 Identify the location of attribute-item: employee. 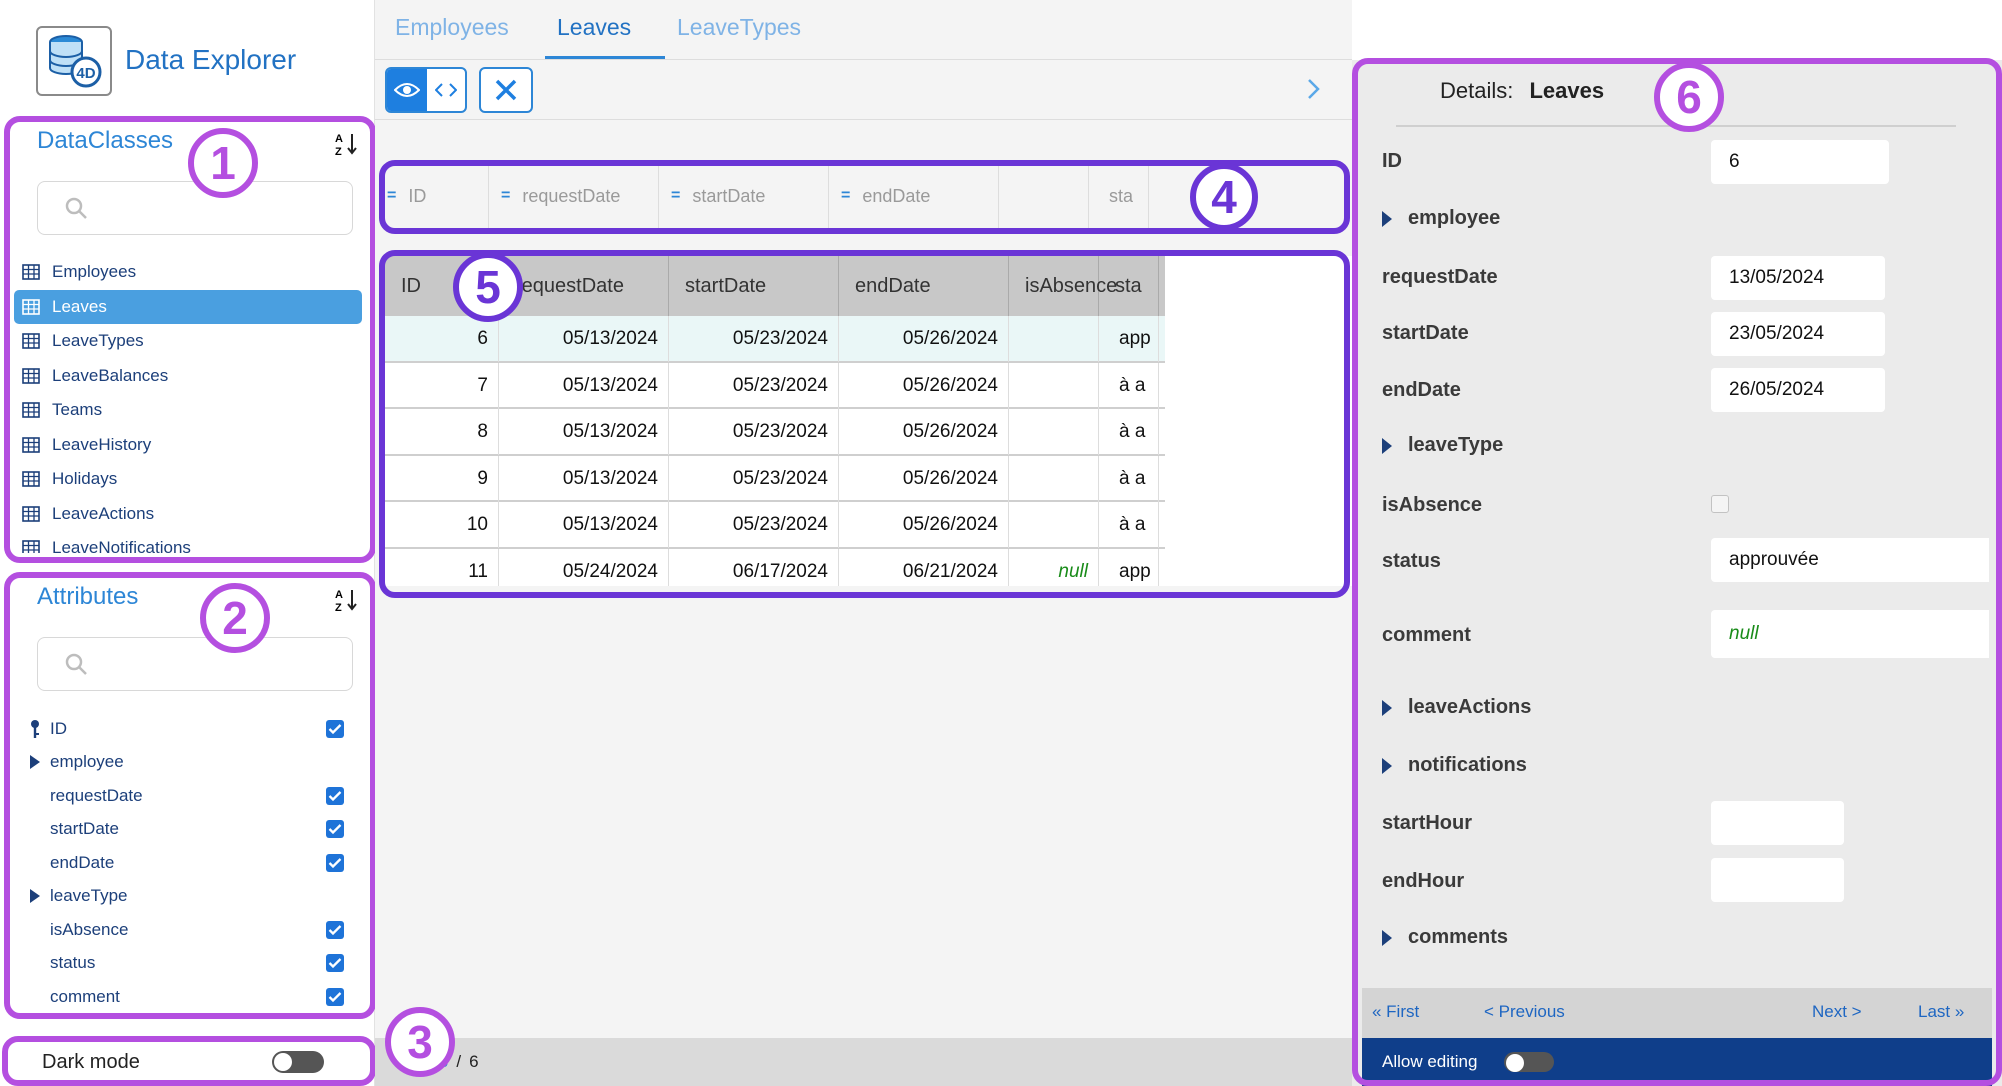
(190, 763).